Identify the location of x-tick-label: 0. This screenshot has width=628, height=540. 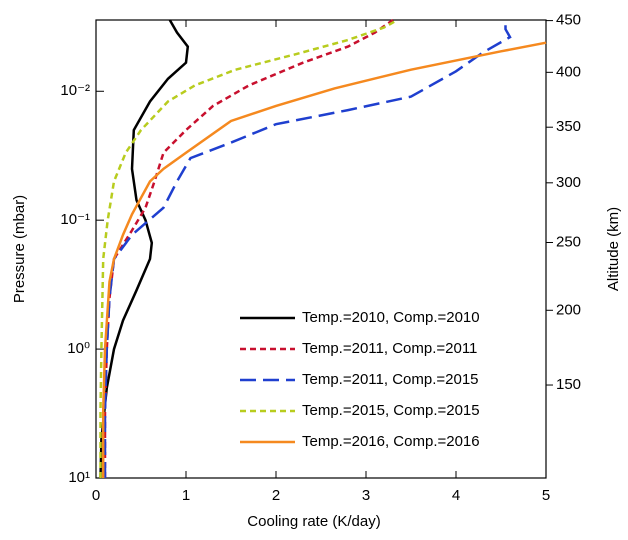
(96, 495).